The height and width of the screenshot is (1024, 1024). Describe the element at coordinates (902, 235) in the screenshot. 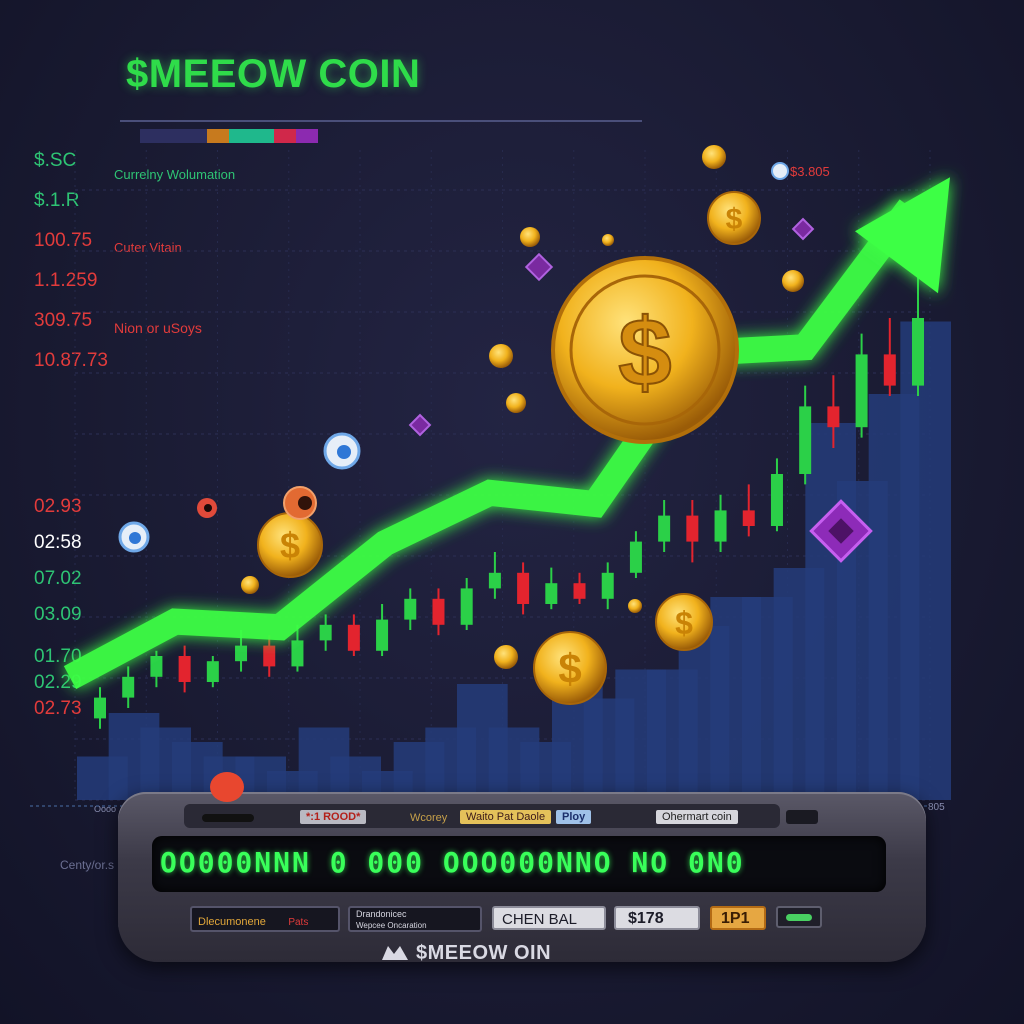

I see `trend-arrowhead` at that location.